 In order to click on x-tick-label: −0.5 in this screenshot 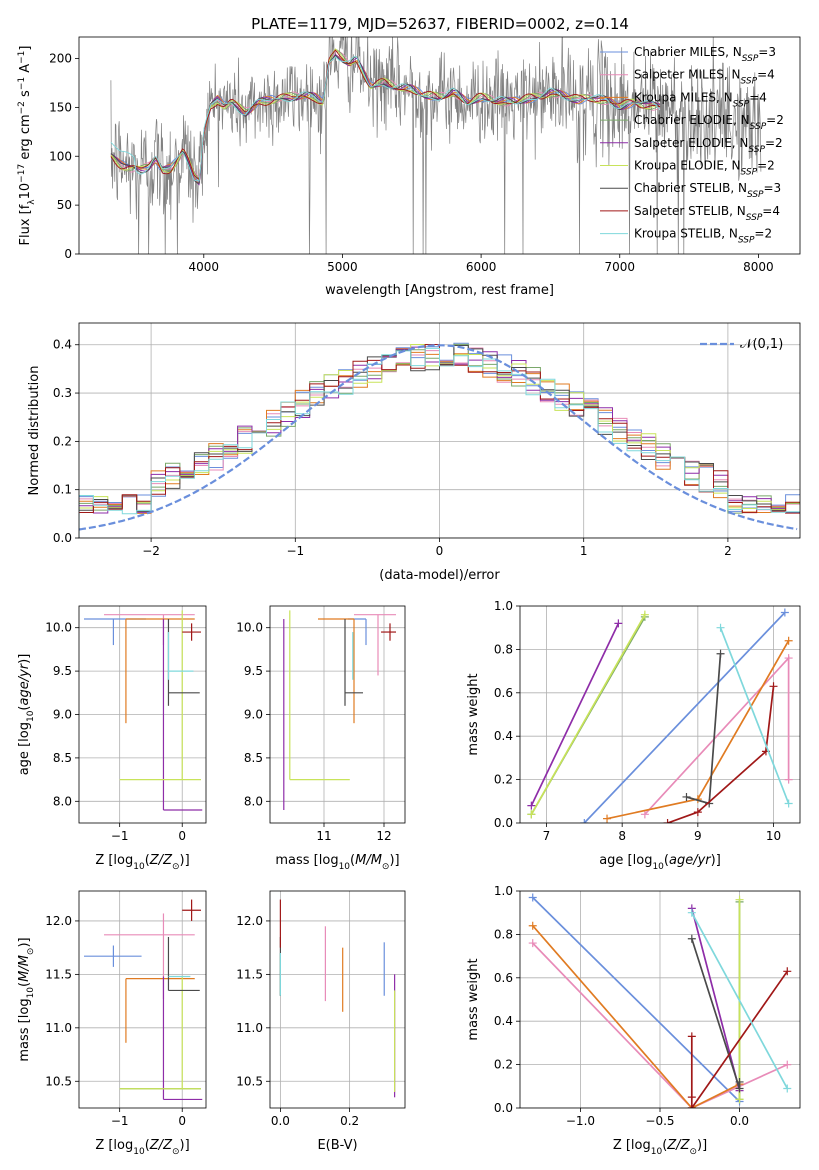, I will do `click(659, 1121)`.